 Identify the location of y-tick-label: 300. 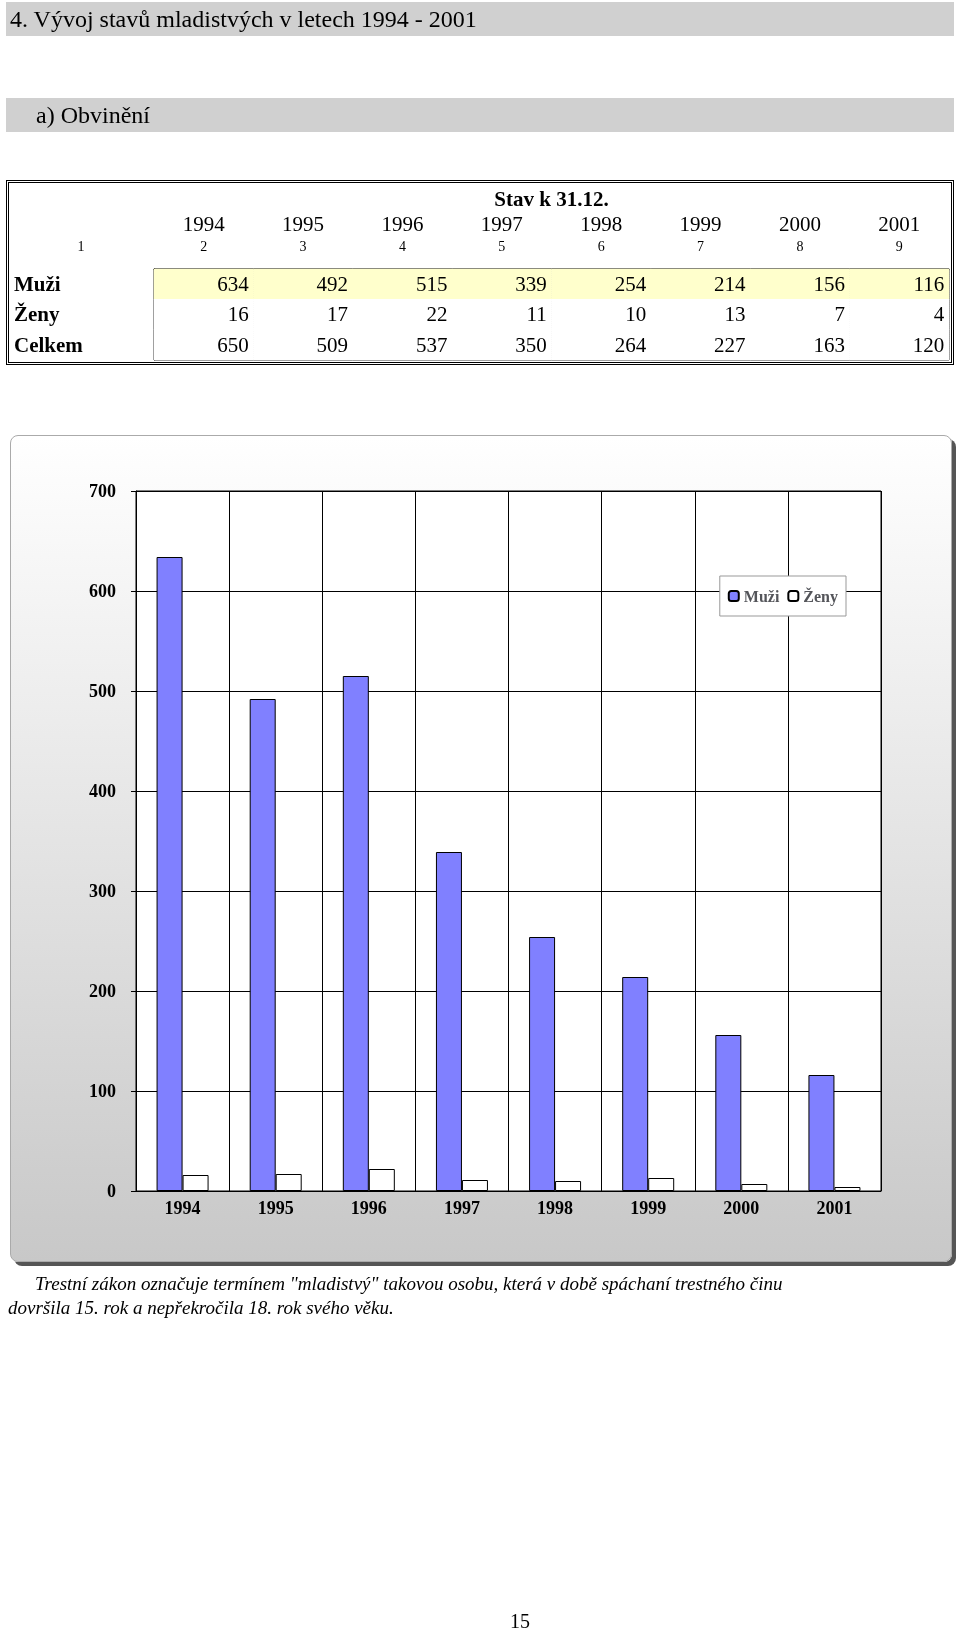
(102, 891).